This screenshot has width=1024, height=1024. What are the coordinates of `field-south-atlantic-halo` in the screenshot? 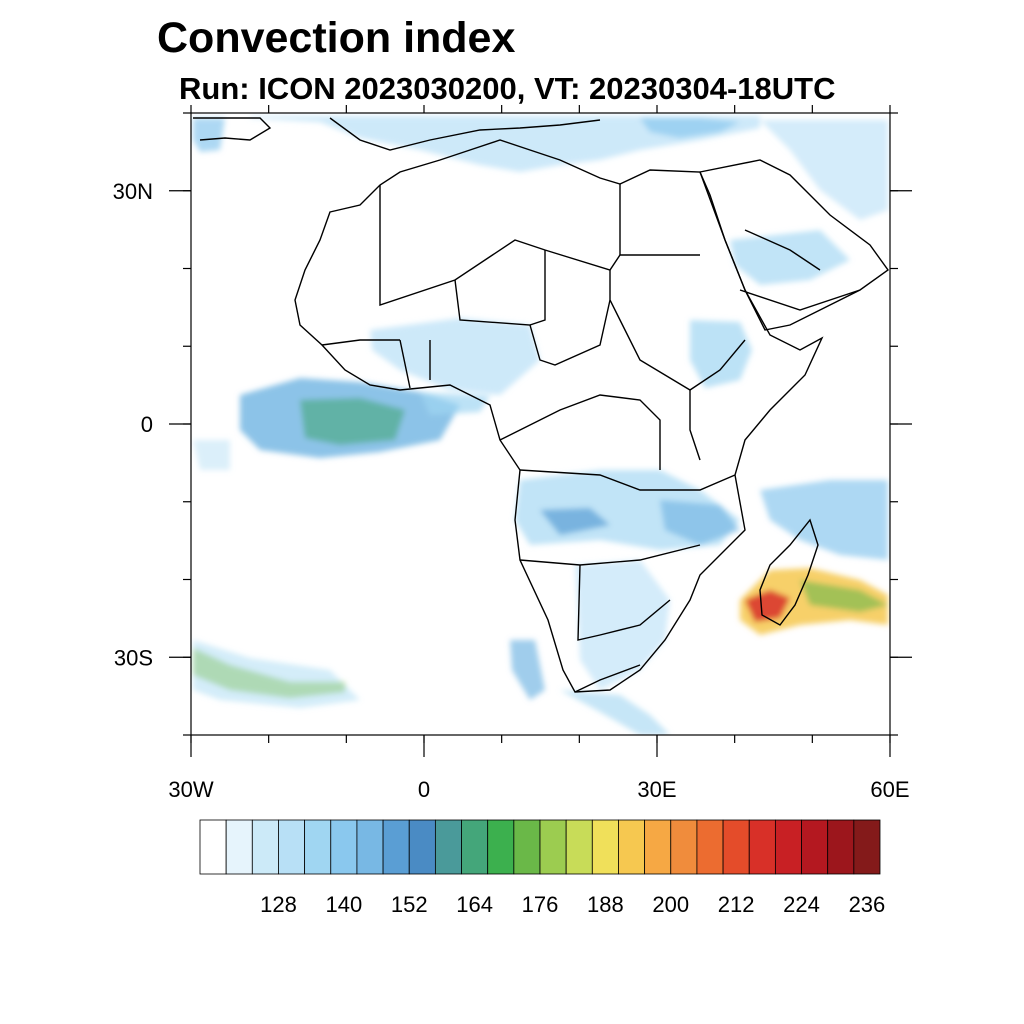 It's located at (276, 674).